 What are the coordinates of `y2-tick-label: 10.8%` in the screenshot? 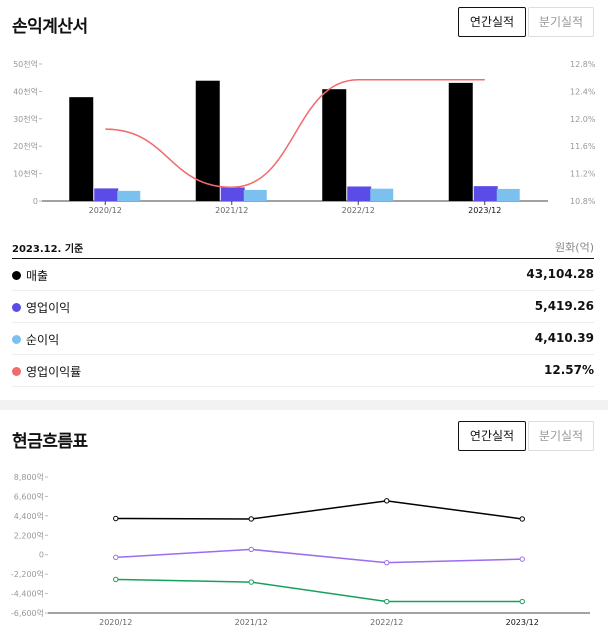 It's located at (583, 201).